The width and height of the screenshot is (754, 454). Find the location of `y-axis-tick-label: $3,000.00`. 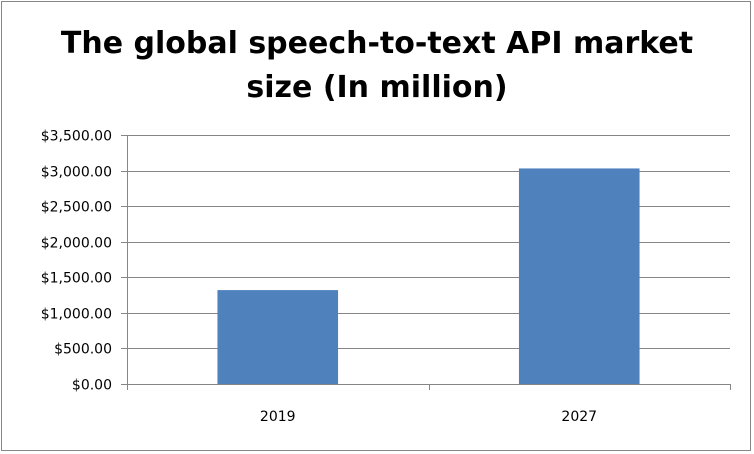

y-axis-tick-label: $3,000.00 is located at coordinates (76, 173).